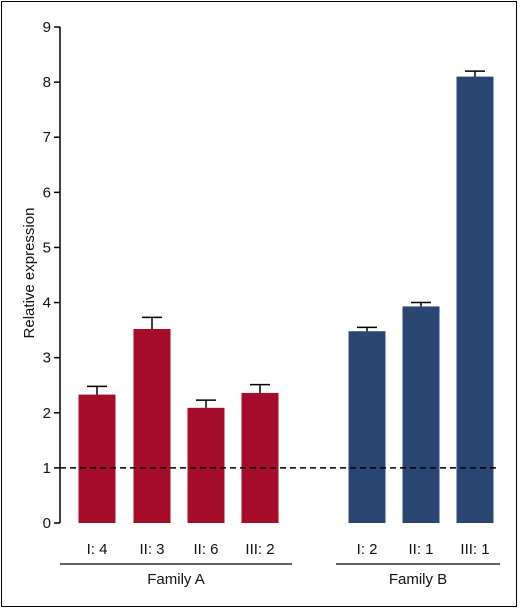  I want to click on x-tick-label: II: 3, so click(151, 549).